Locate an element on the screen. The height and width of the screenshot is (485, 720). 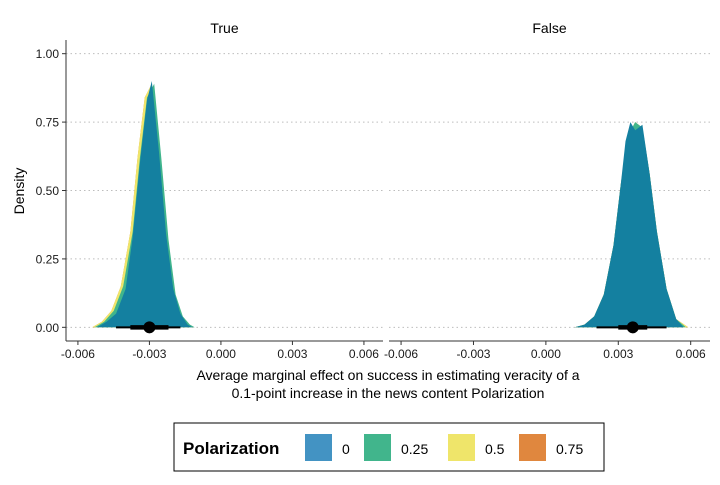
y-tick-label: 0.25 is located at coordinates (48, 259).